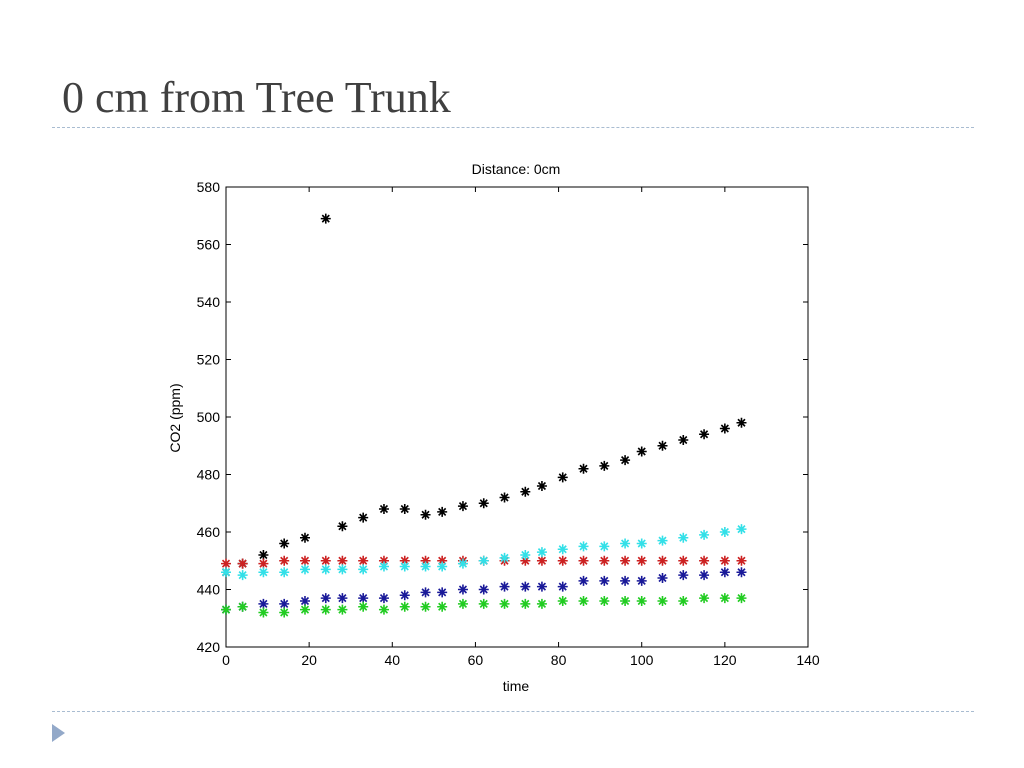  Describe the element at coordinates (209, 532) in the screenshot. I see `y-tick-label: 460` at that location.